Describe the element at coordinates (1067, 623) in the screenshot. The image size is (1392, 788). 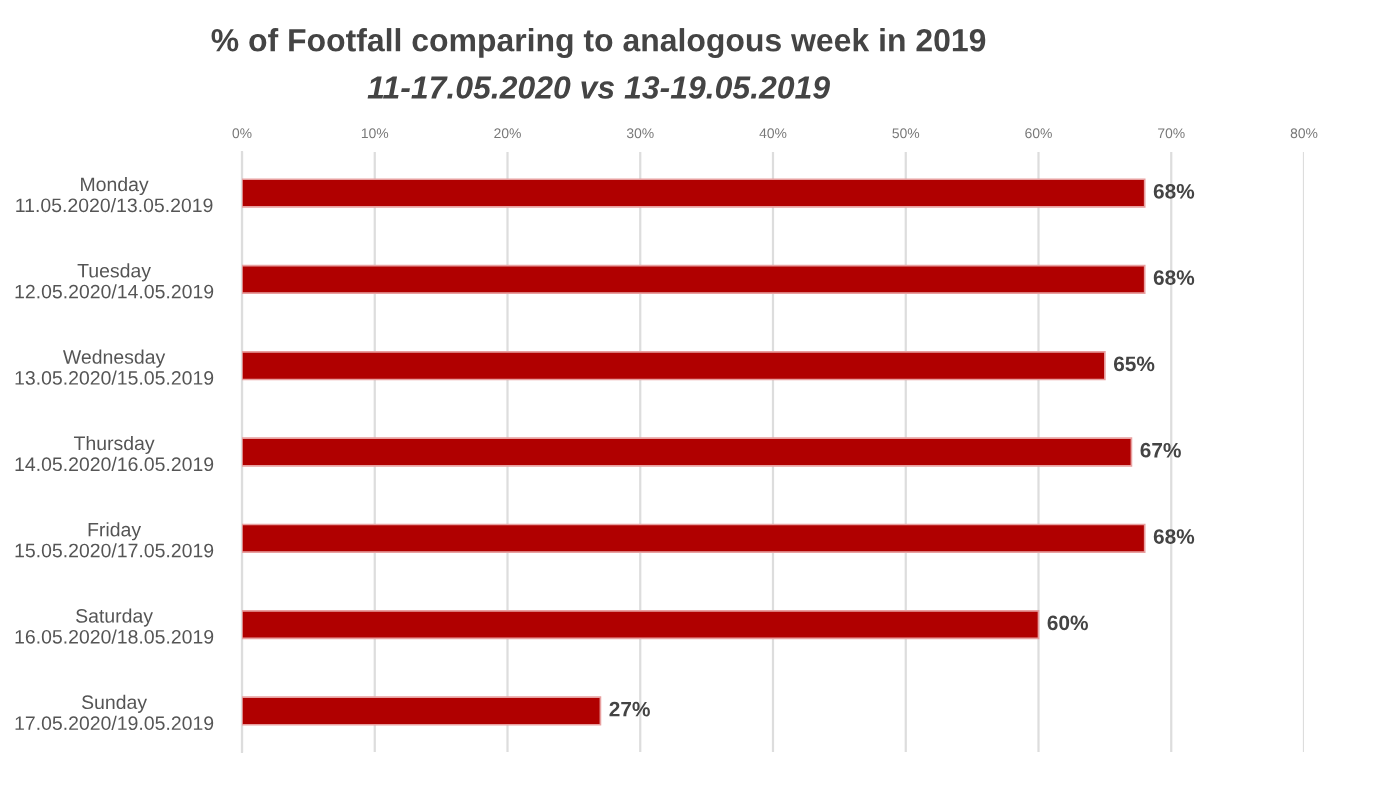
I see `data-label: 60%` at that location.